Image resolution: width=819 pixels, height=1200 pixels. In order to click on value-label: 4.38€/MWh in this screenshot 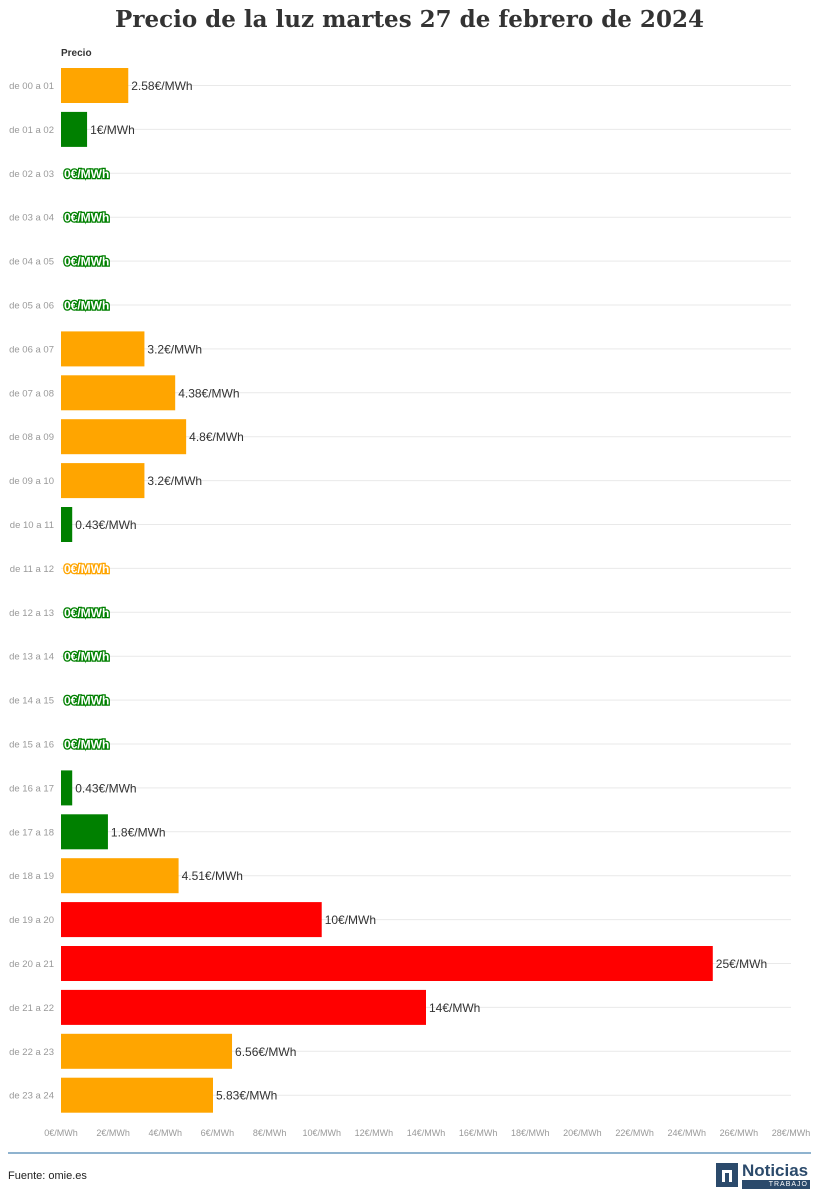, I will do `click(208, 393)`.